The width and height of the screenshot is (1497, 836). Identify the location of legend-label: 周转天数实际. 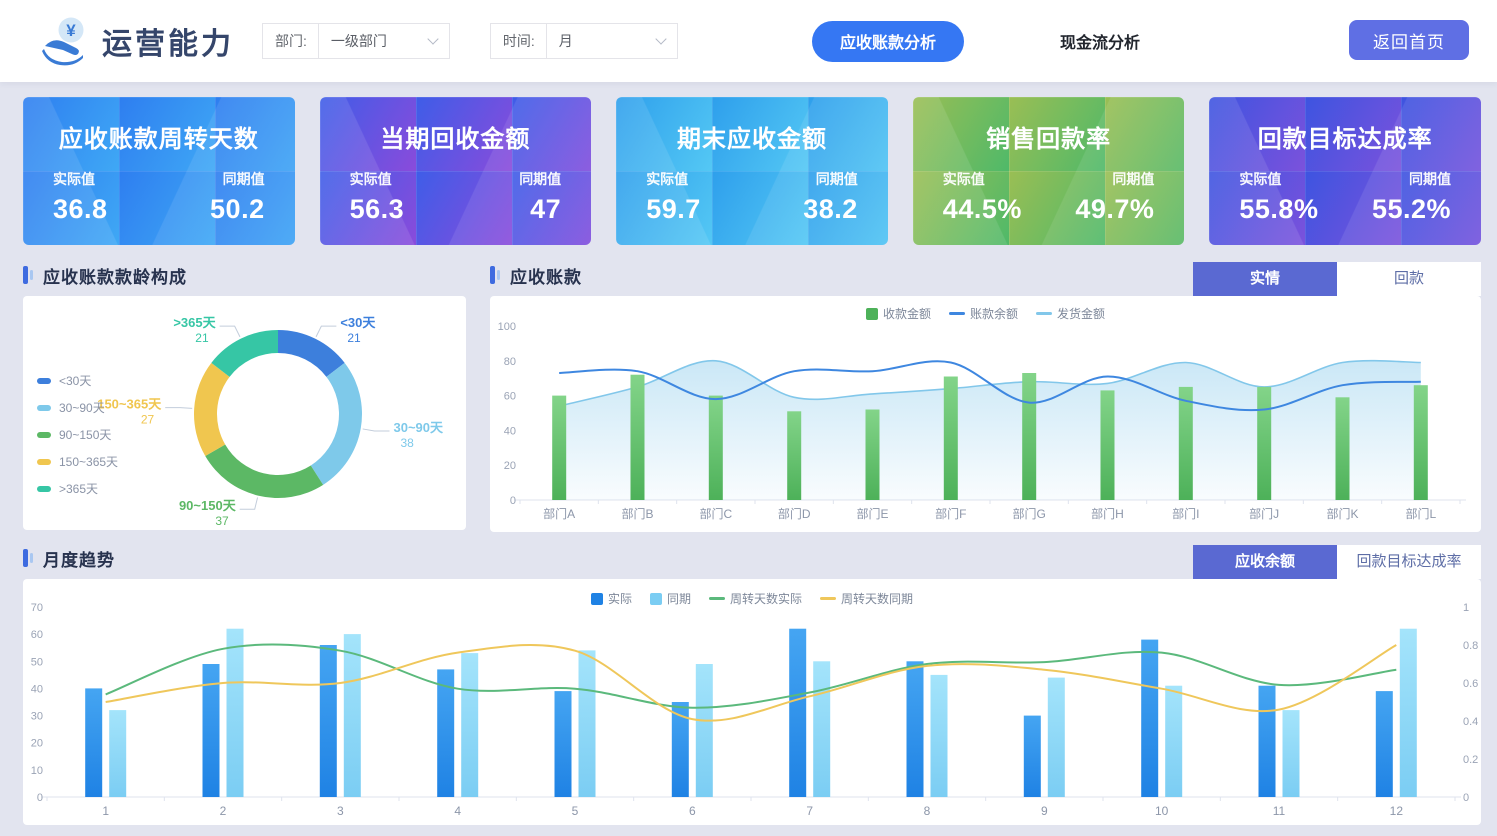
(766, 599).